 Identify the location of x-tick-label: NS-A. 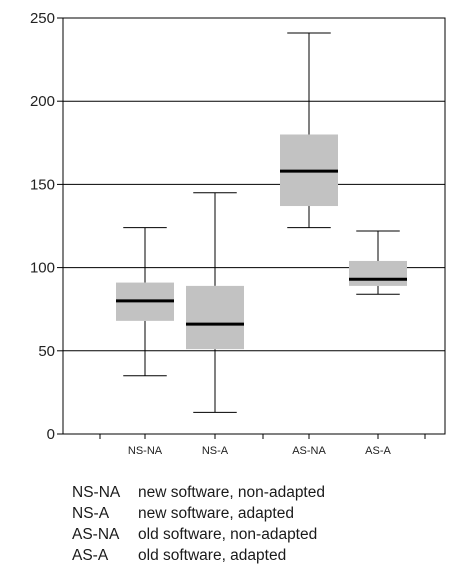
(215, 451).